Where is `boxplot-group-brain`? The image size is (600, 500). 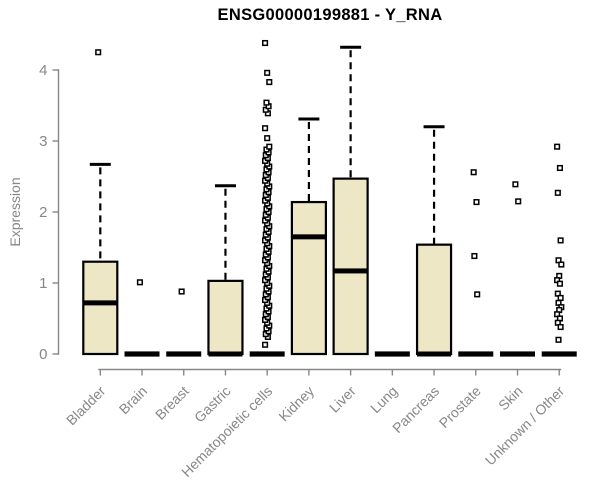 boxplot-group-brain is located at coordinates (142, 318).